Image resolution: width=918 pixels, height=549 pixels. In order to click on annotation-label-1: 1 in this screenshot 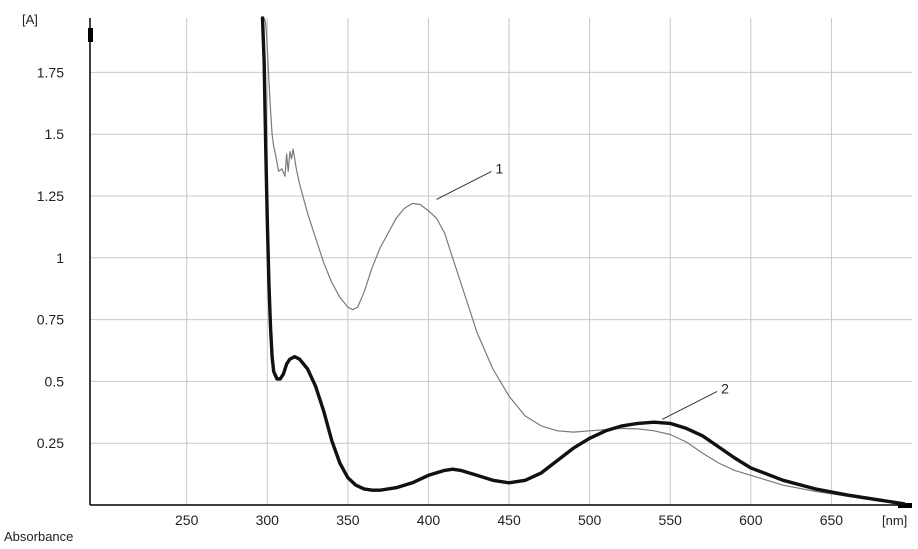, I will do `click(499, 168)`.